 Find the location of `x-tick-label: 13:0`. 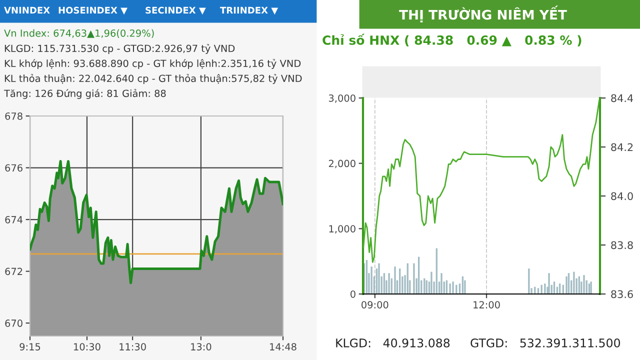

x-tick-label: 13:0 is located at coordinates (201, 346).